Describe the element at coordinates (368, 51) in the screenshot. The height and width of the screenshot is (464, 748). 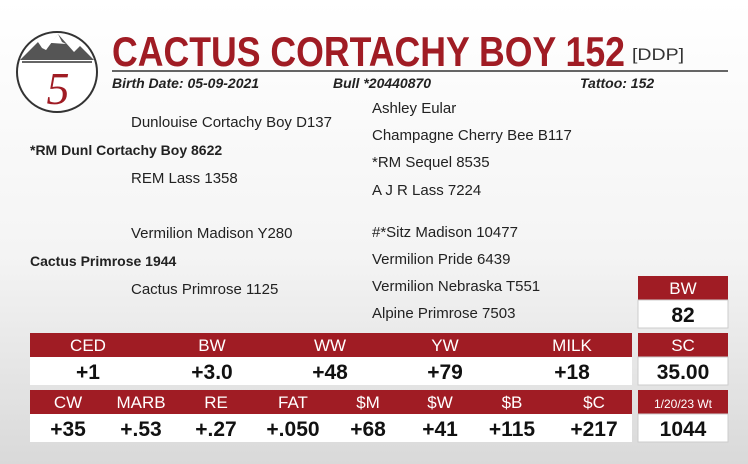
I see `title: CACTUS CORTACHY BOY 152` at that location.